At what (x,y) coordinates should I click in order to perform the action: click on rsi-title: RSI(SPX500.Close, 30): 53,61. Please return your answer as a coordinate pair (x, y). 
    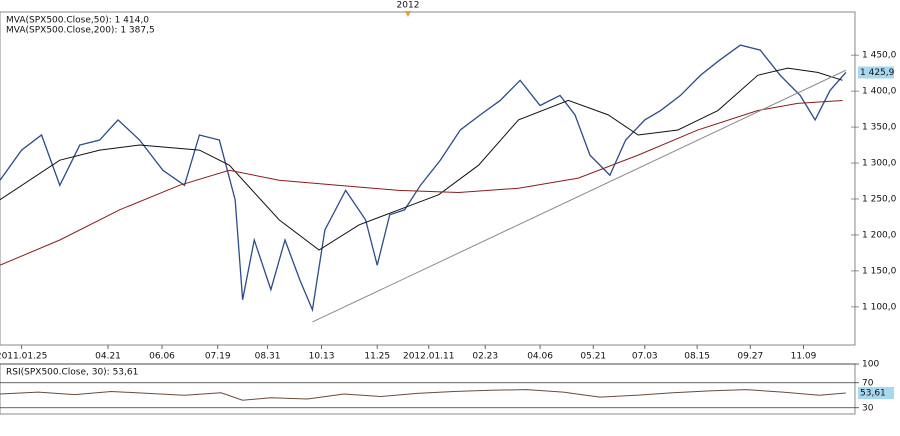
    Looking at the image, I should click on (72, 373).